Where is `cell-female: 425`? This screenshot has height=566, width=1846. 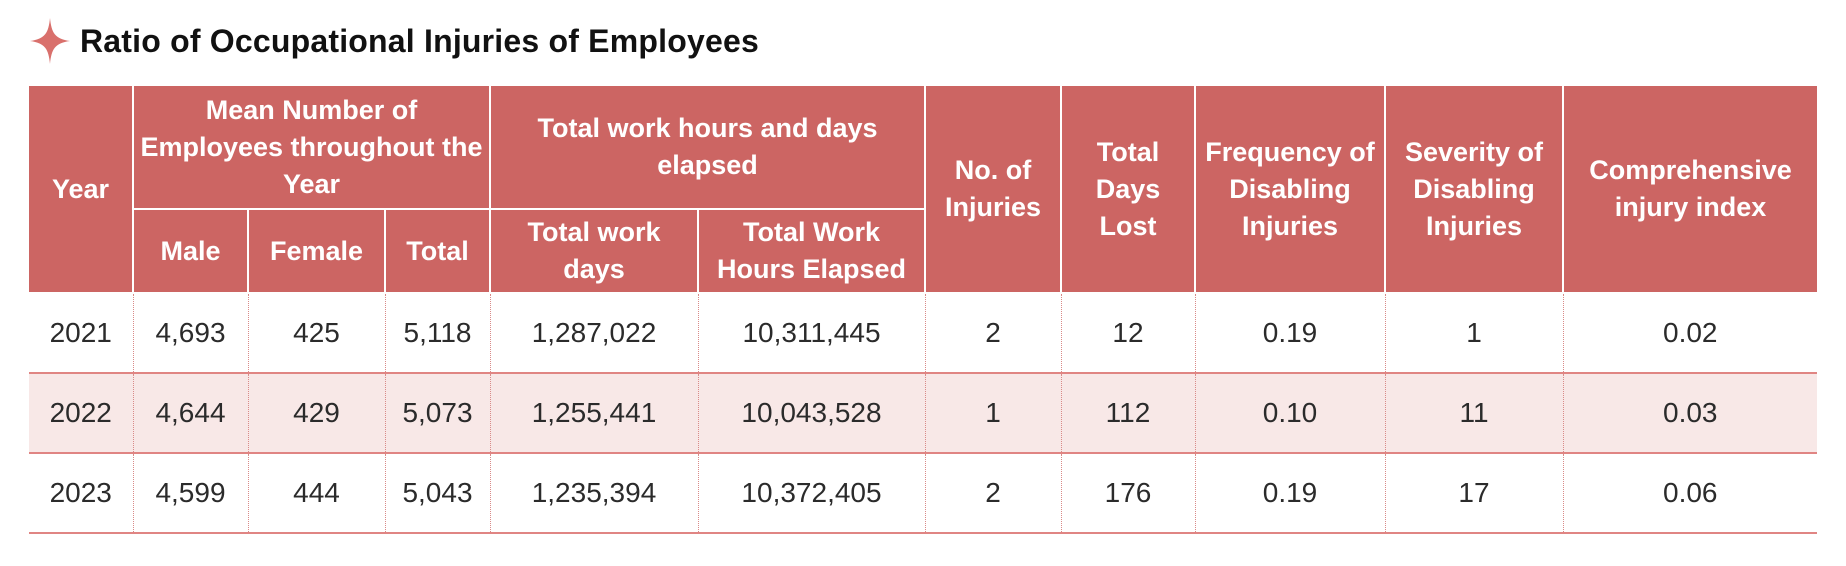 cell-female: 425 is located at coordinates (316, 333).